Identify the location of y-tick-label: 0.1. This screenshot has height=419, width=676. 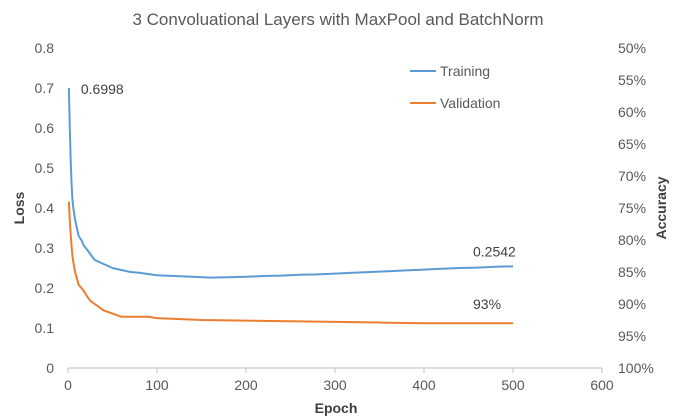
(45, 328).